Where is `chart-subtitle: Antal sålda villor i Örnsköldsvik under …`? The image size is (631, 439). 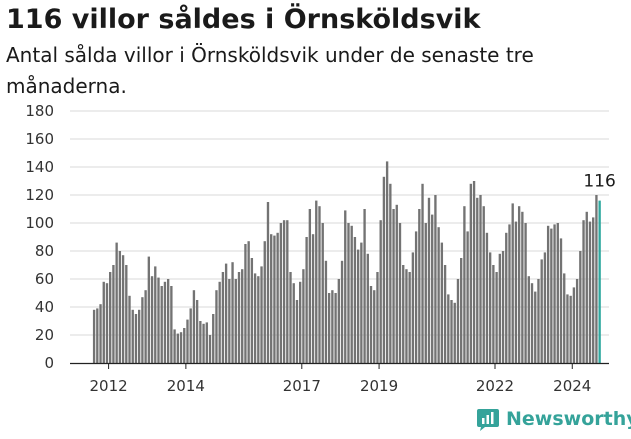
chart-subtitle: Antal sålda villor i Örnsköldsvik under … is located at coordinates (270, 70).